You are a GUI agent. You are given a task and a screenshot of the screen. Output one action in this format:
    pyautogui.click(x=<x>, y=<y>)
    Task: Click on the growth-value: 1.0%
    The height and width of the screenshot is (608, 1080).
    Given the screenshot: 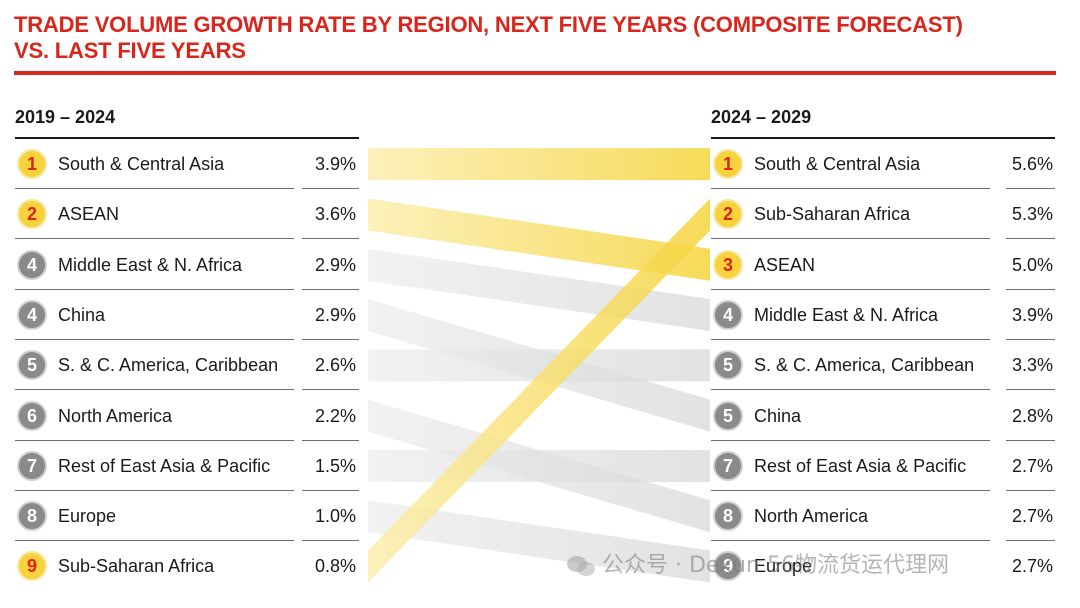 What is the action you would take?
    pyautogui.click(x=335, y=516)
    